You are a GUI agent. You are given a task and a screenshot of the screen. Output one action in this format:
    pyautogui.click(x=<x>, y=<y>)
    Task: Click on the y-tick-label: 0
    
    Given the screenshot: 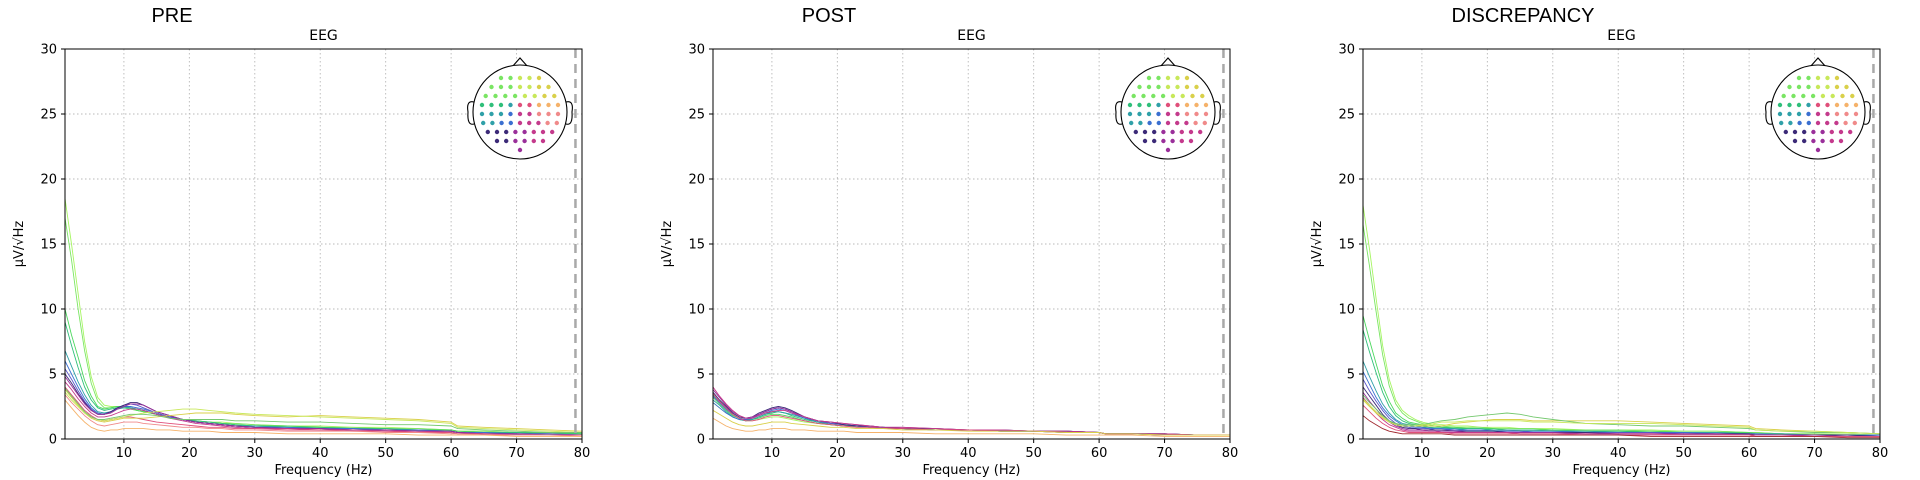 What is the action you would take?
    pyautogui.click(x=1351, y=440)
    